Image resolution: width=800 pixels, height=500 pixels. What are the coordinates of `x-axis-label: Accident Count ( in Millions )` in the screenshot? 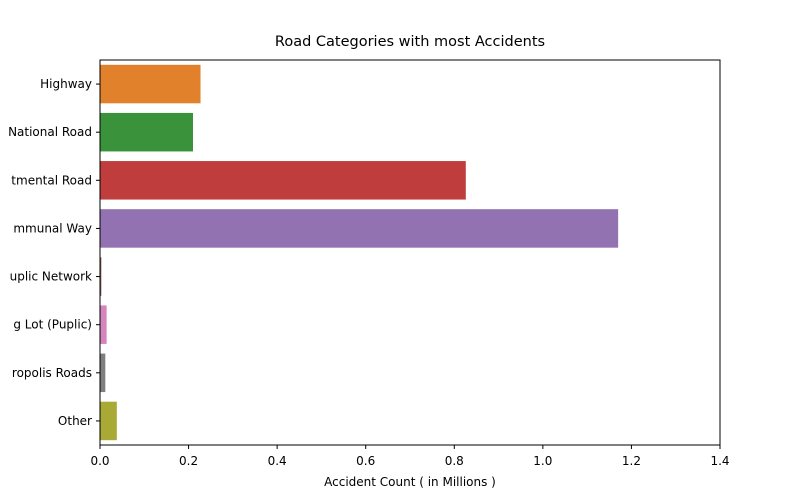 It's located at (410, 482).